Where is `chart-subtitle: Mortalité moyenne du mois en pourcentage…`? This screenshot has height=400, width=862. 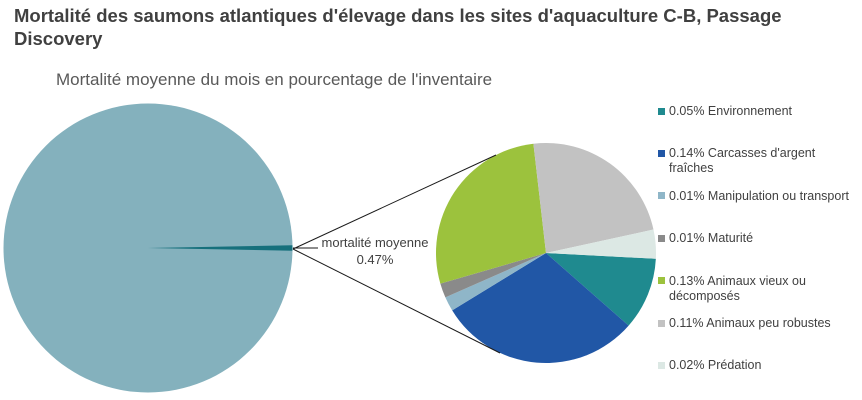
chart-subtitle: Mortalité moyenne du mois en pourcentage… is located at coordinates (274, 79).